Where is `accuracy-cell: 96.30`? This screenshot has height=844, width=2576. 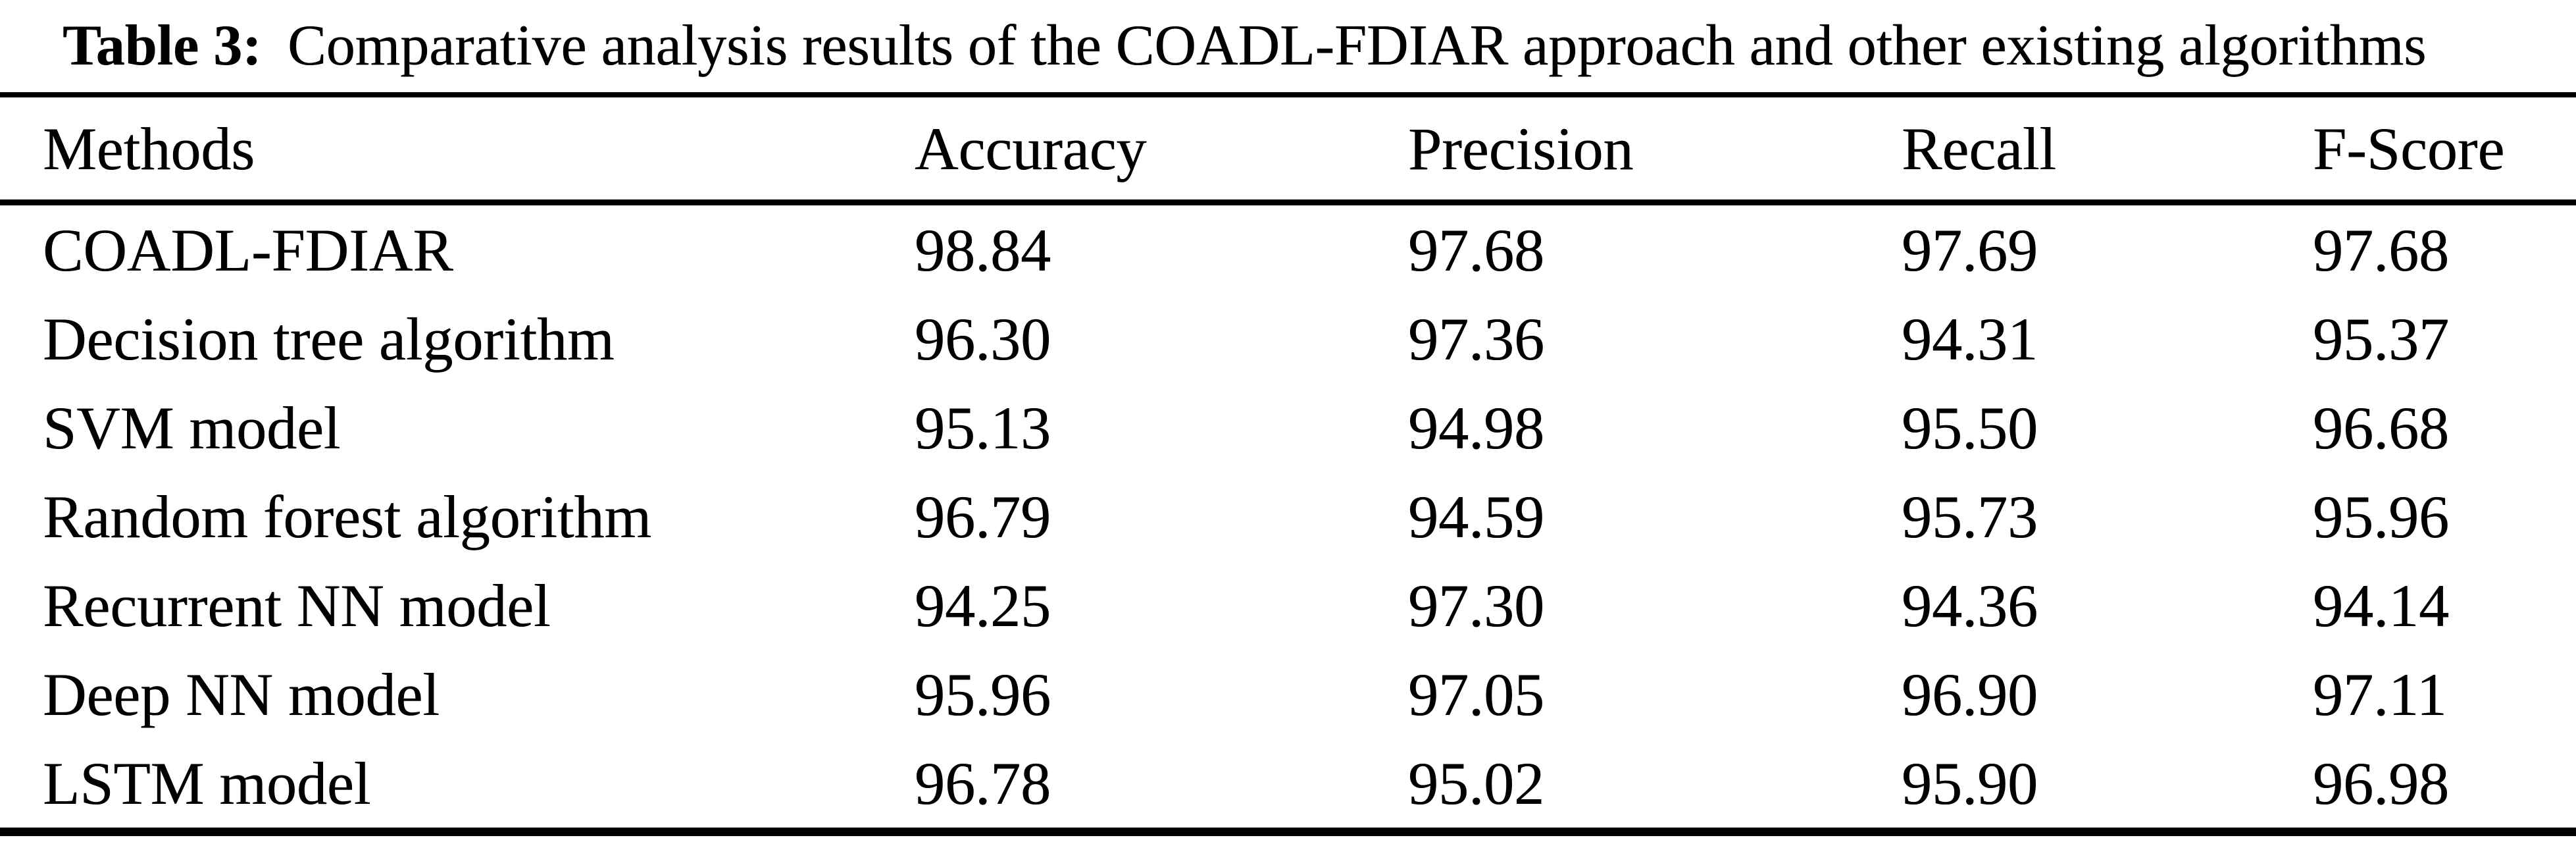 accuracy-cell: 96.30 is located at coordinates (983, 339).